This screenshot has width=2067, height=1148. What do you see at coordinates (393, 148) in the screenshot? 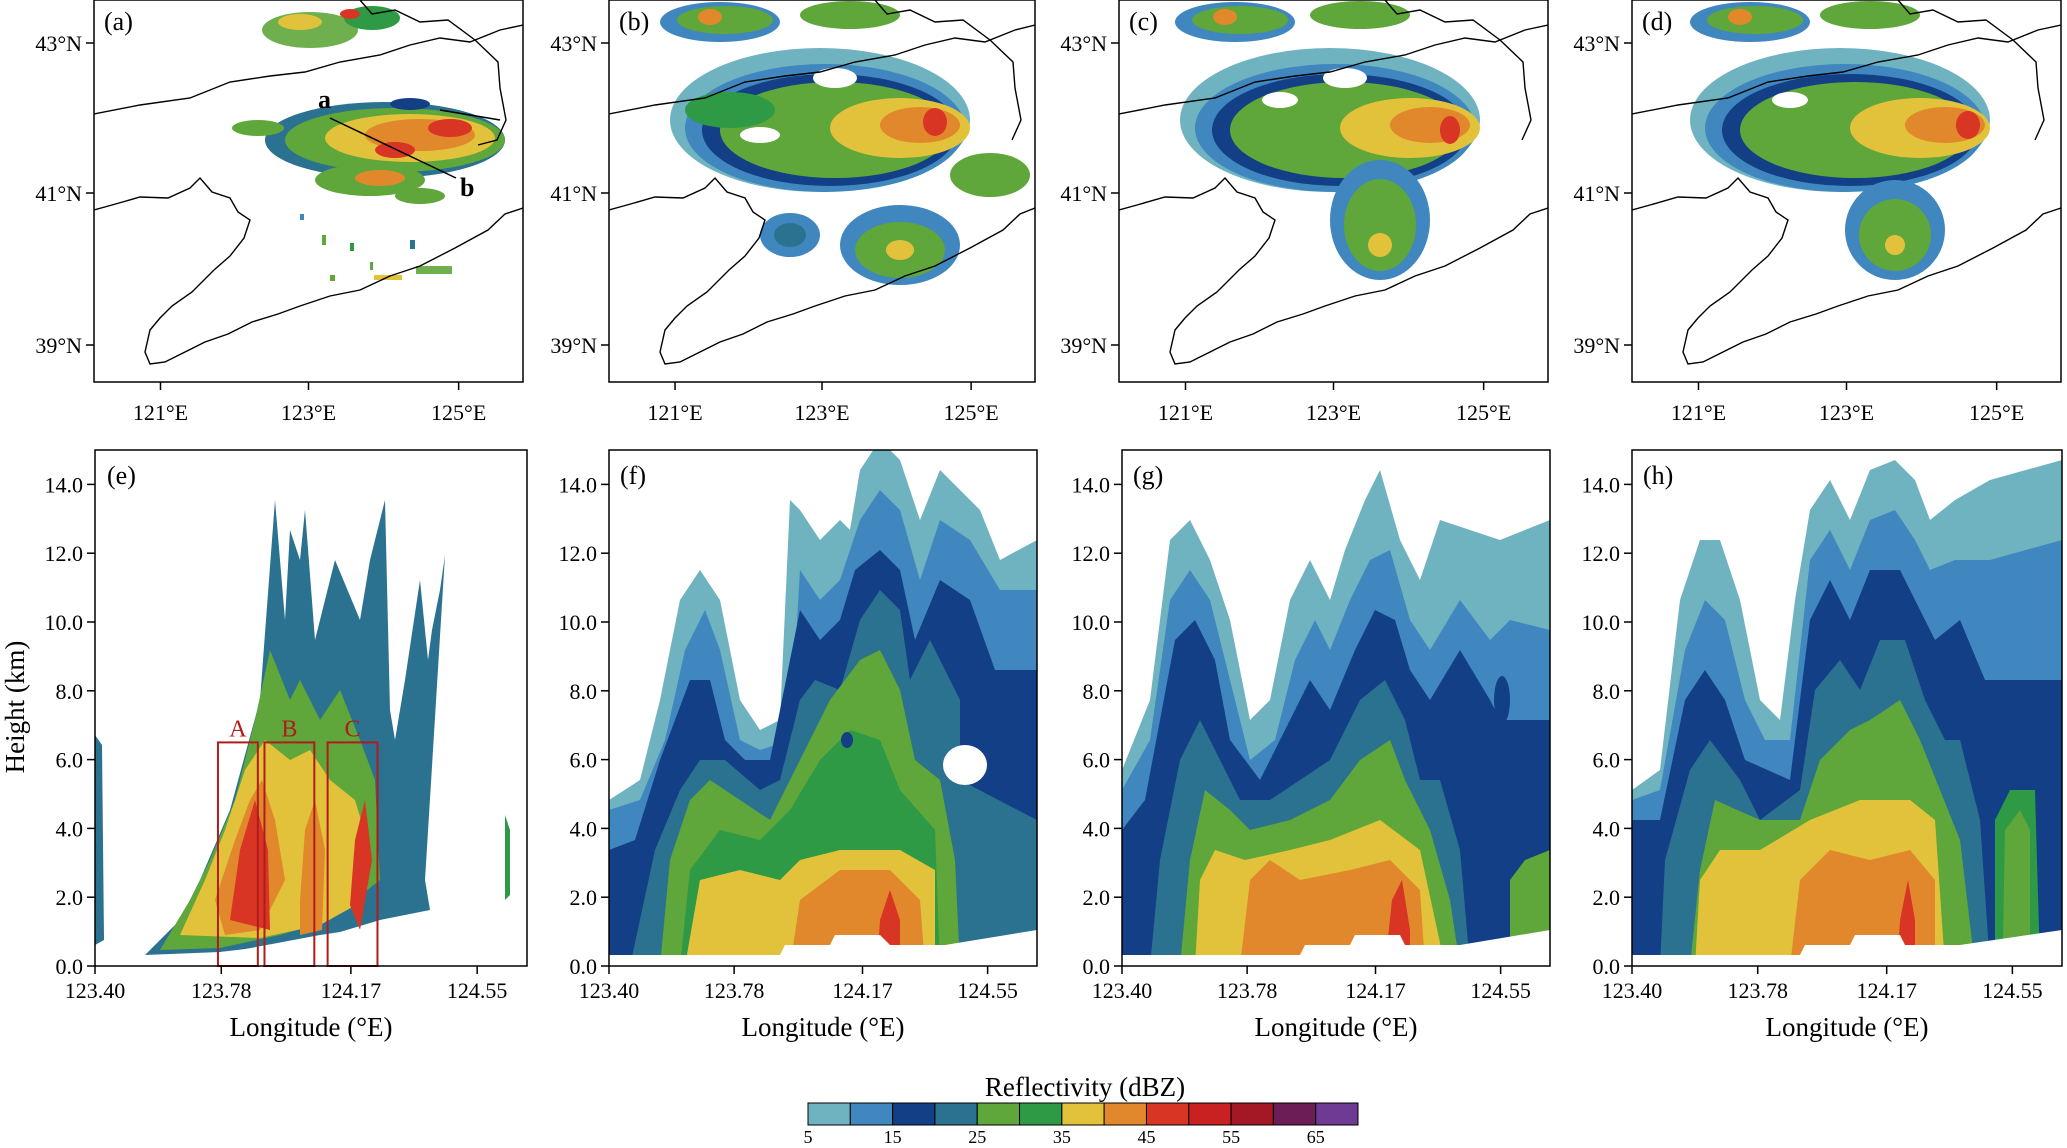
I see `panel-a-cross-section-line` at bounding box center [393, 148].